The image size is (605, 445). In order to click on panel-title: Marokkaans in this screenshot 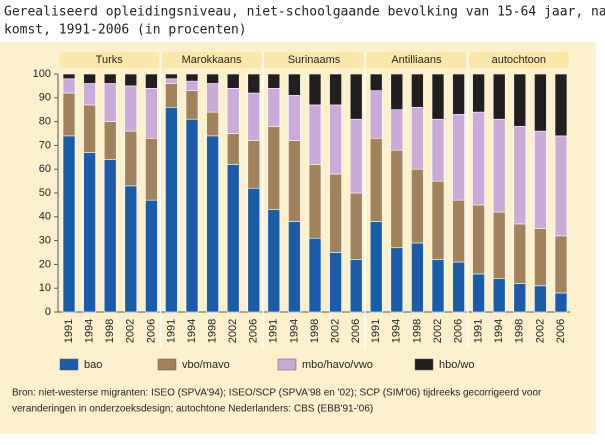, I will do `click(212, 60)`.